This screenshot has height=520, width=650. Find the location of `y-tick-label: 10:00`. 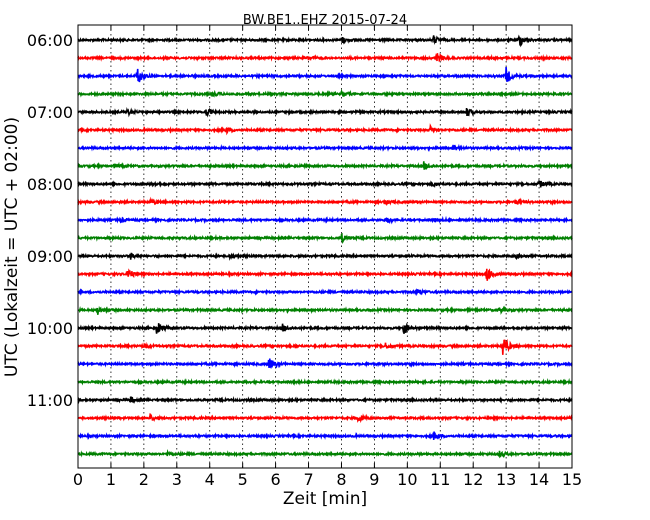

y-tick-label: 10:00 is located at coordinates (50, 328).